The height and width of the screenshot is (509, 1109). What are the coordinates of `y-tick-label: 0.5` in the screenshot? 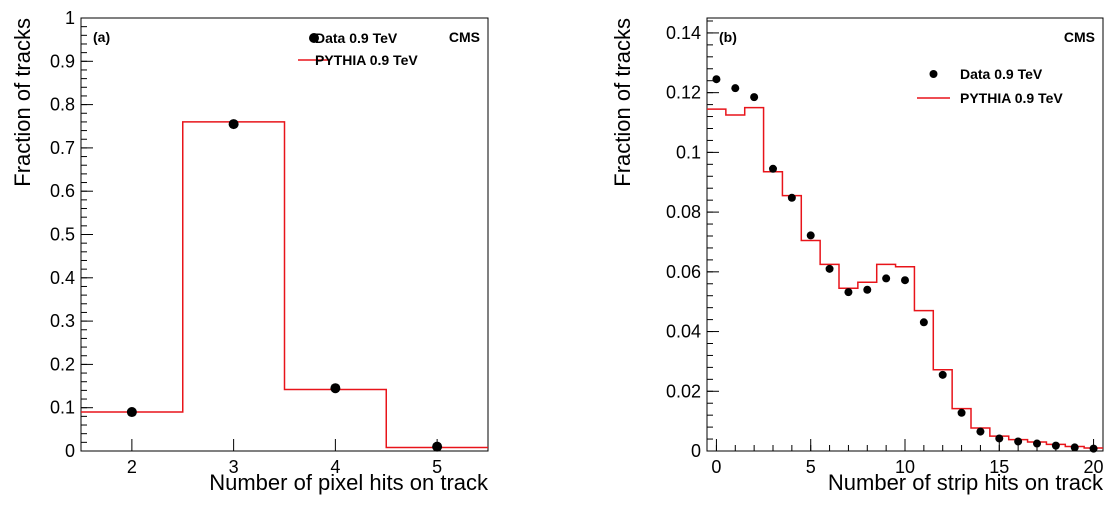 It's located at (62, 235).